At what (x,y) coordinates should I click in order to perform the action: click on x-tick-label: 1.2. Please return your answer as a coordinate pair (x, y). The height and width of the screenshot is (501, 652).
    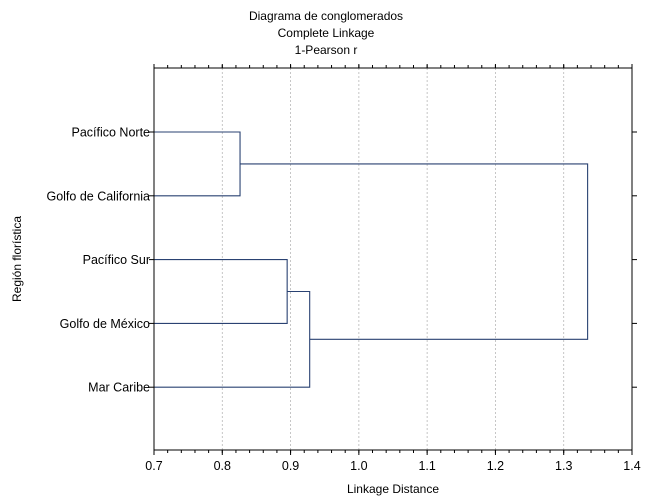
    Looking at the image, I should click on (495, 466).